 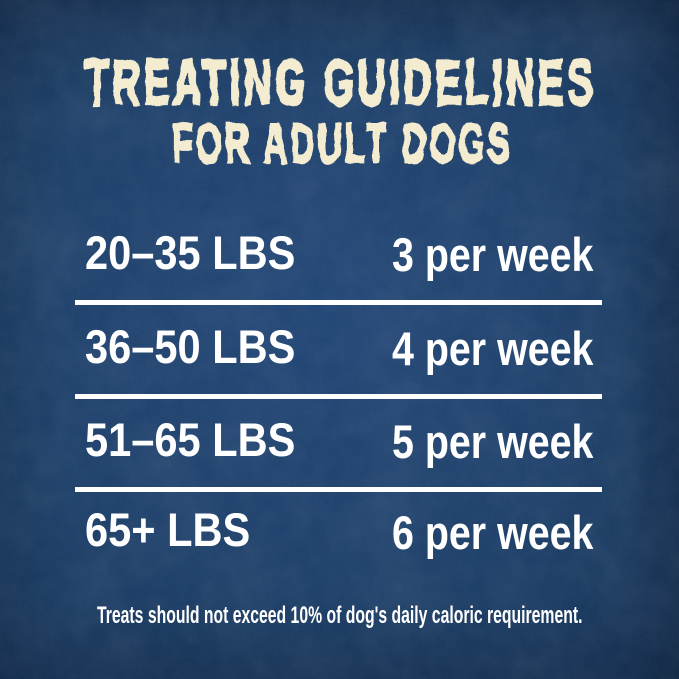 What do you see at coordinates (341, 83) in the screenshot?
I see `svg-text: TREATING GUIDELINES` at bounding box center [341, 83].